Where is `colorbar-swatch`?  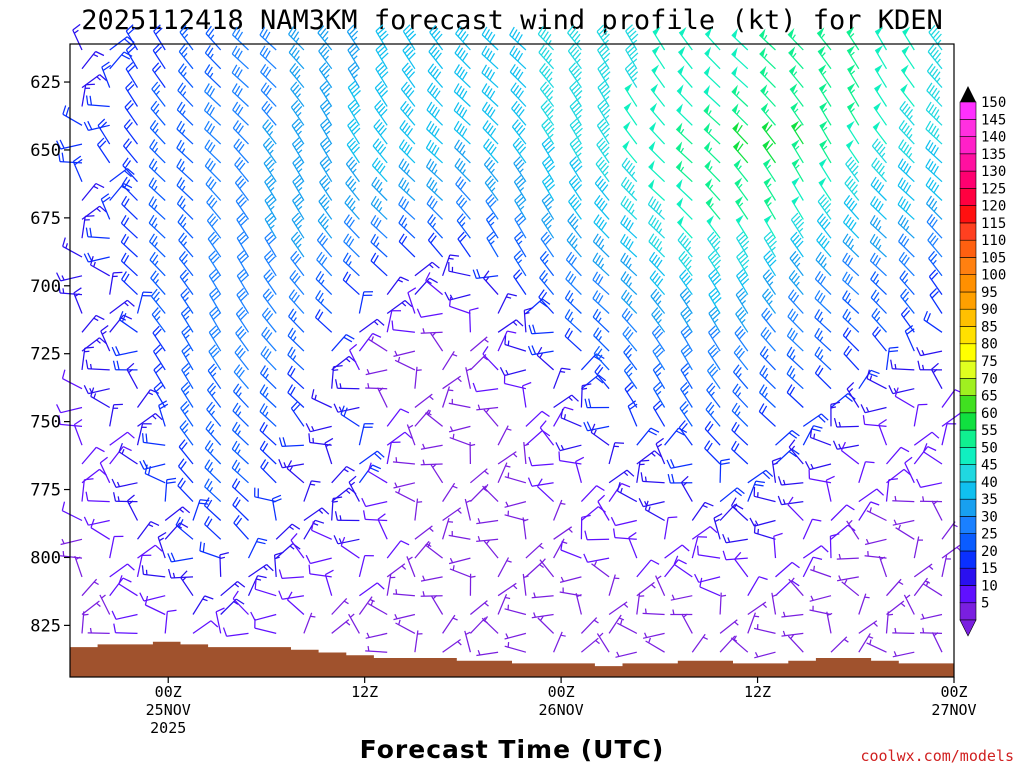
colorbar-swatch is located at coordinates (968, 300).